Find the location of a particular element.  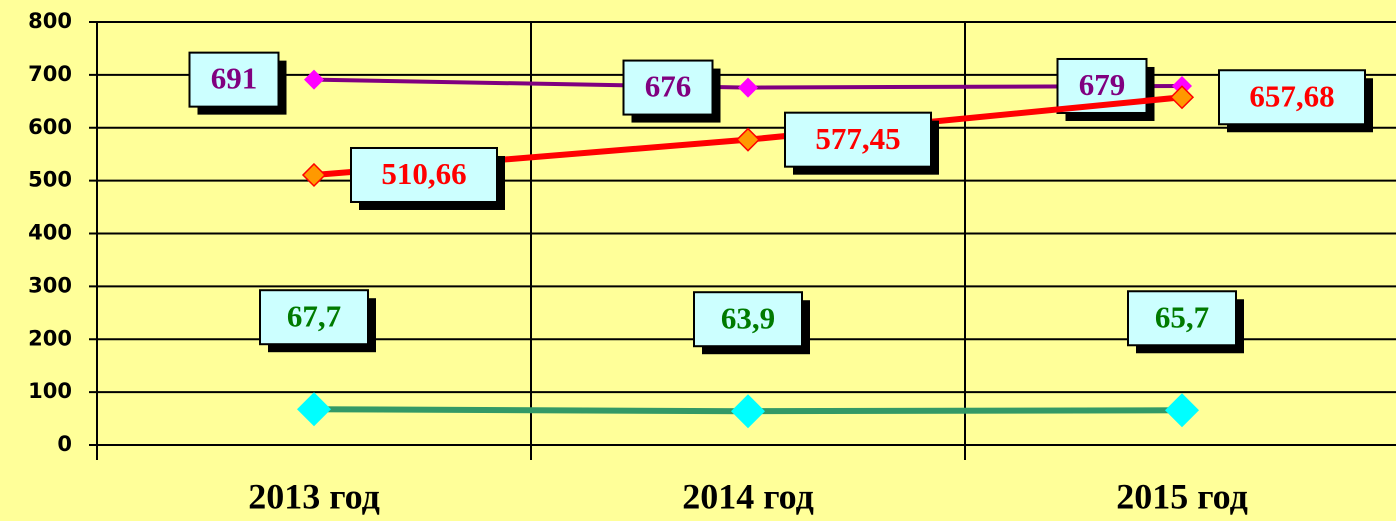

y-tick-label: 600 is located at coordinates (50, 127).